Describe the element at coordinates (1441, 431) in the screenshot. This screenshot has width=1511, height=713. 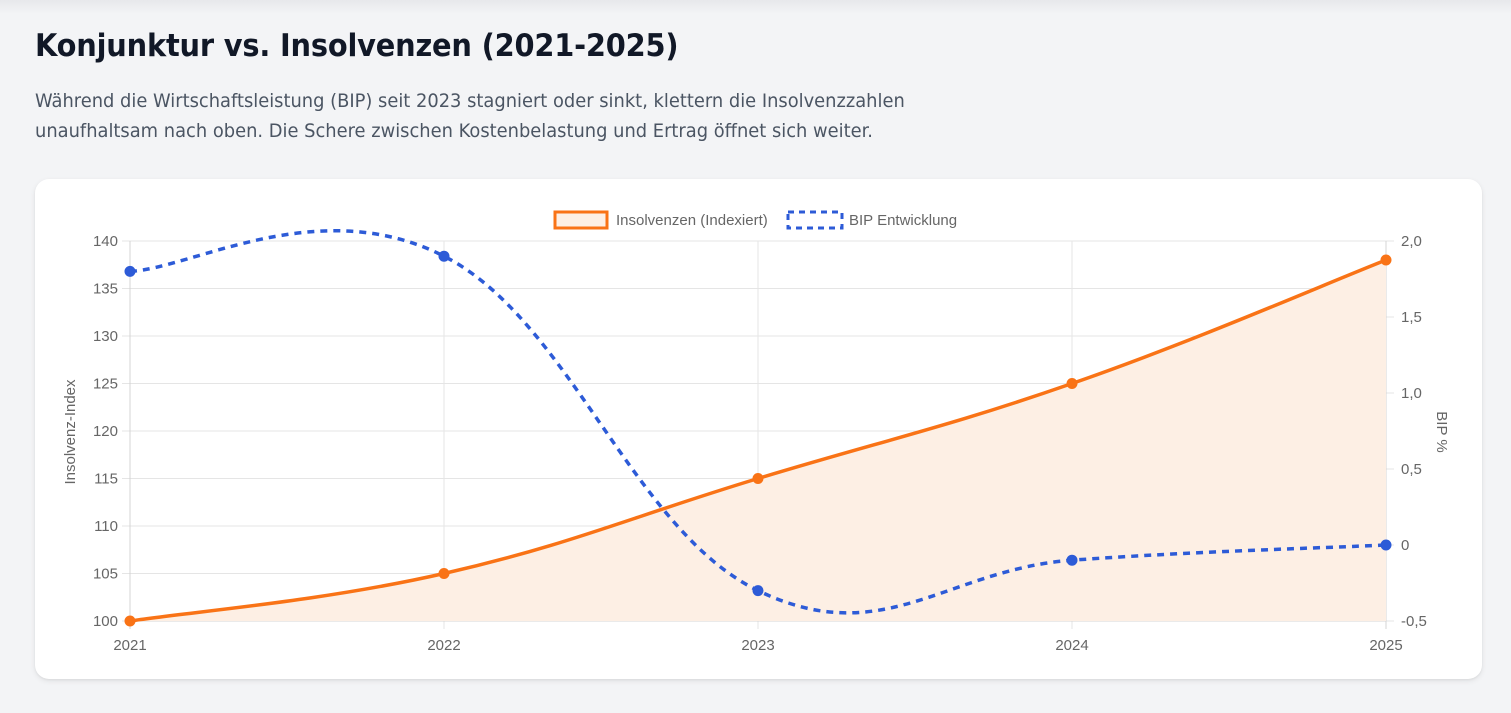
I see `y-axis-right-title: BIP %` at that location.